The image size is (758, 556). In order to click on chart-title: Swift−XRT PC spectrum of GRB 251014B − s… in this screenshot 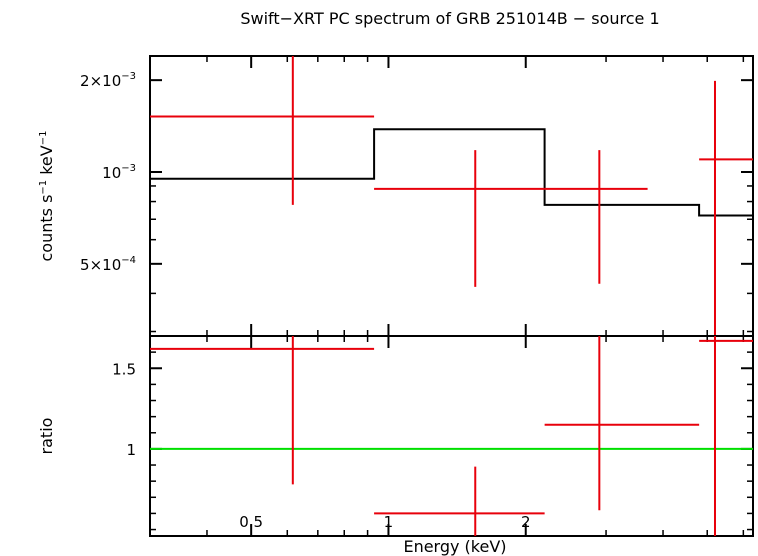, I will do `click(449, 18)`.